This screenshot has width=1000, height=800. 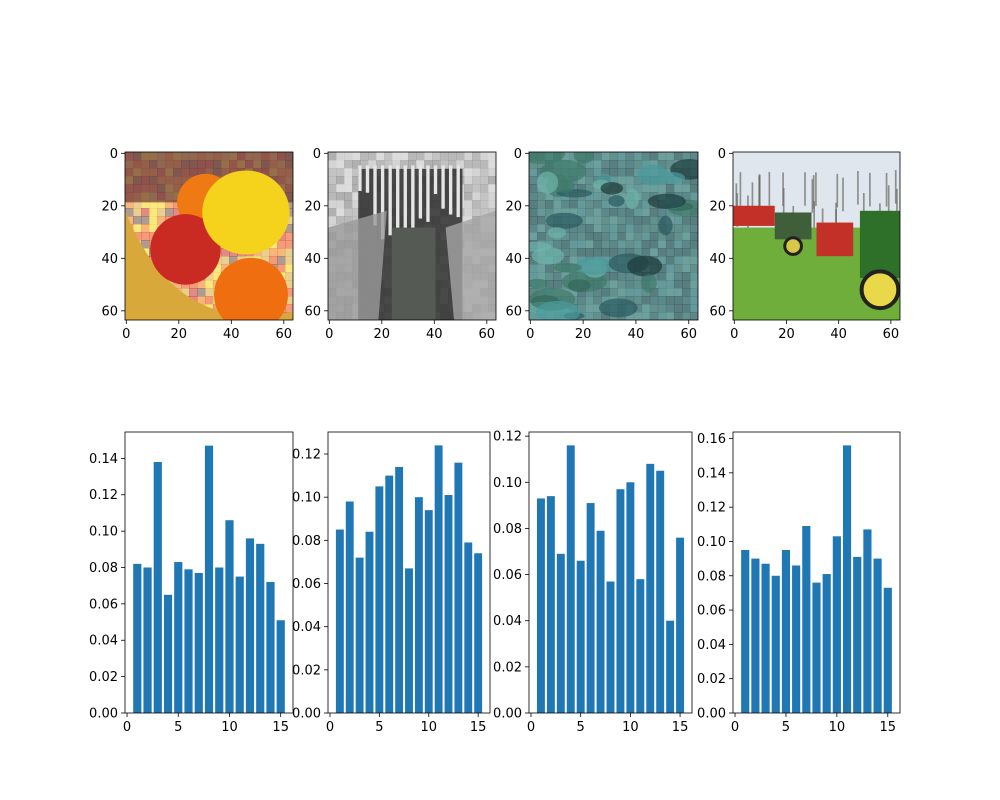 I want to click on y-tick-label: 0.02, so click(x=711, y=679).